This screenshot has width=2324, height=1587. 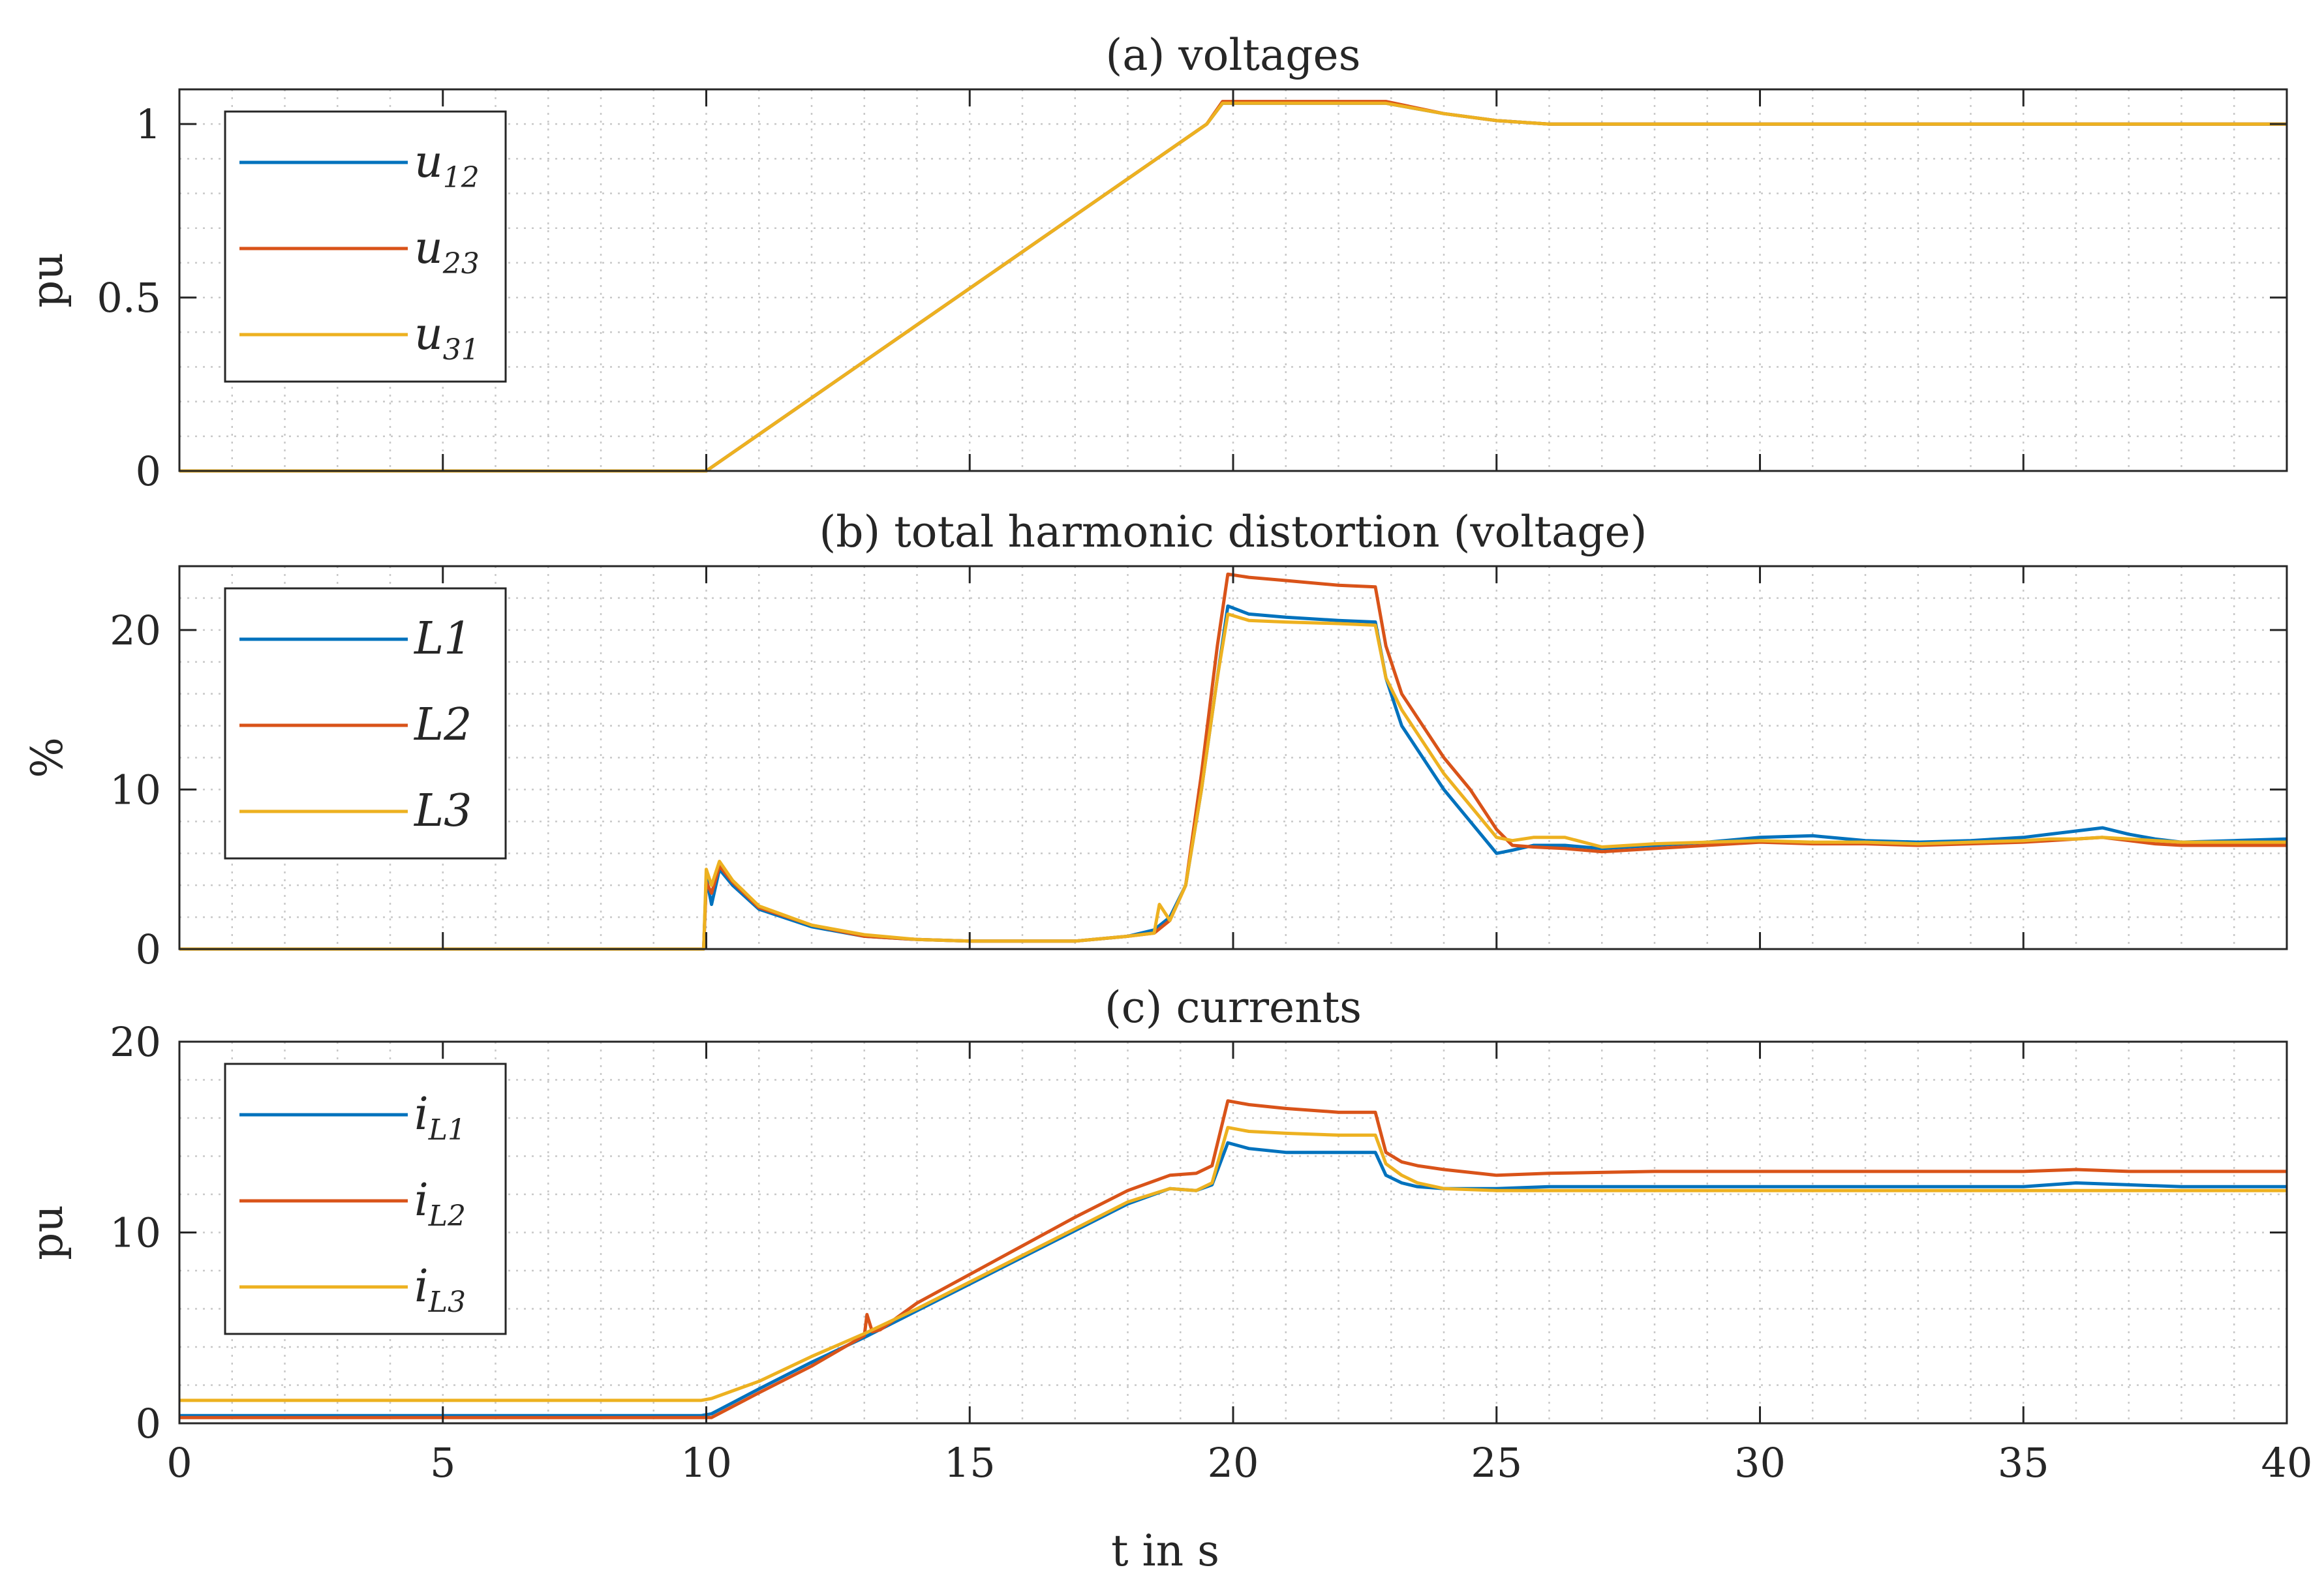 I want to click on x-tick-label: 35, so click(x=2023, y=1463).